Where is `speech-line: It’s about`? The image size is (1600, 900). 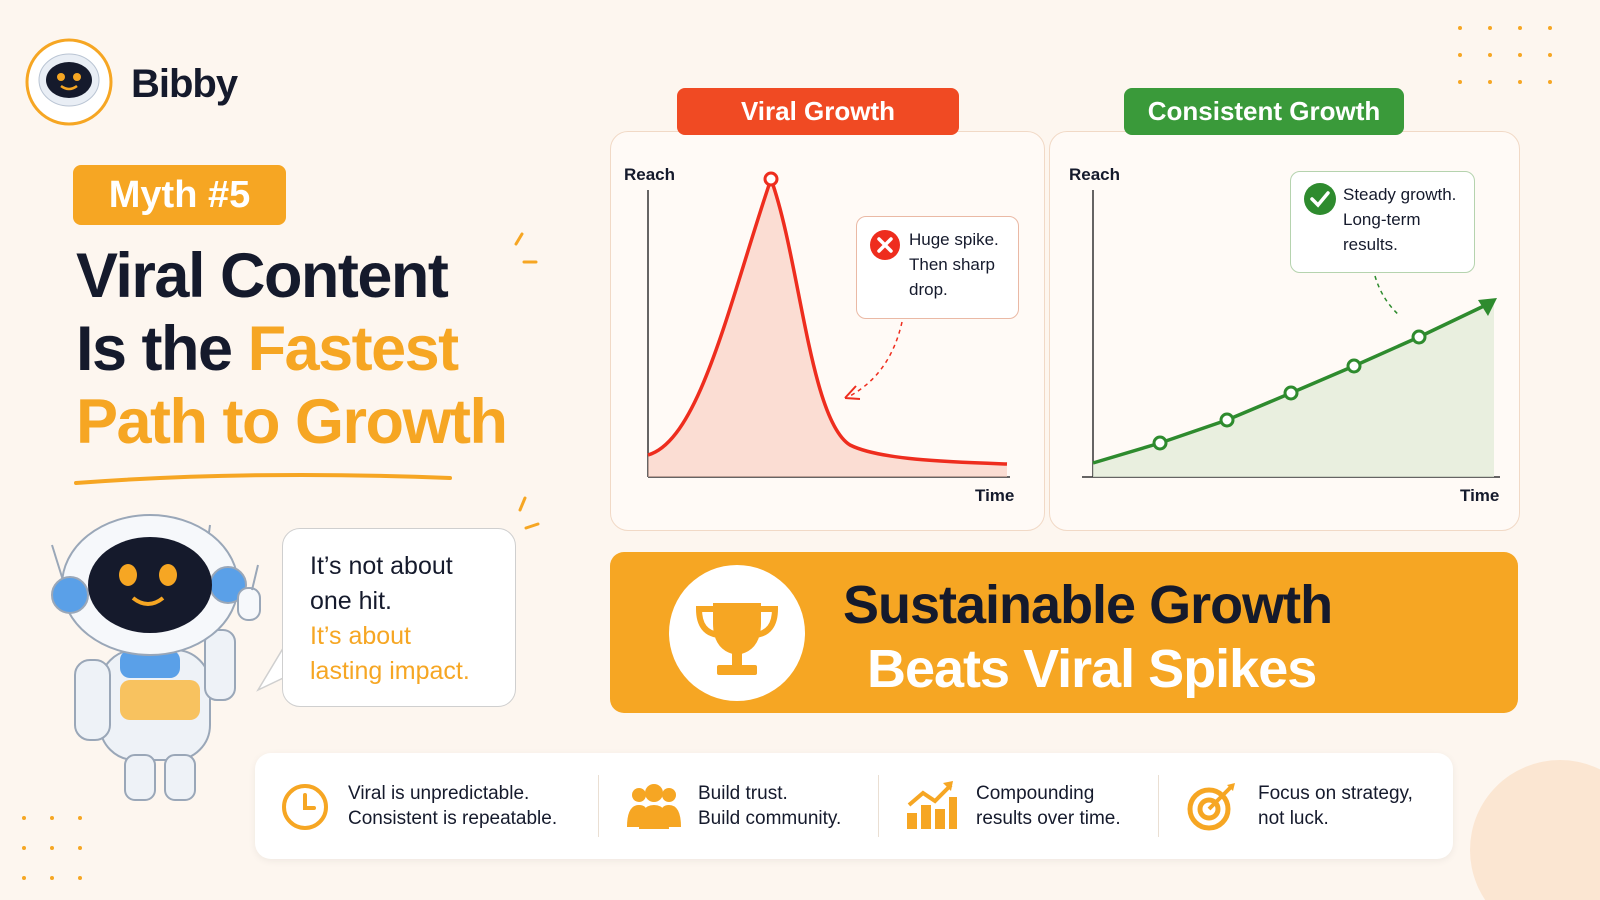
speech-line: It’s about is located at coordinates (361, 636).